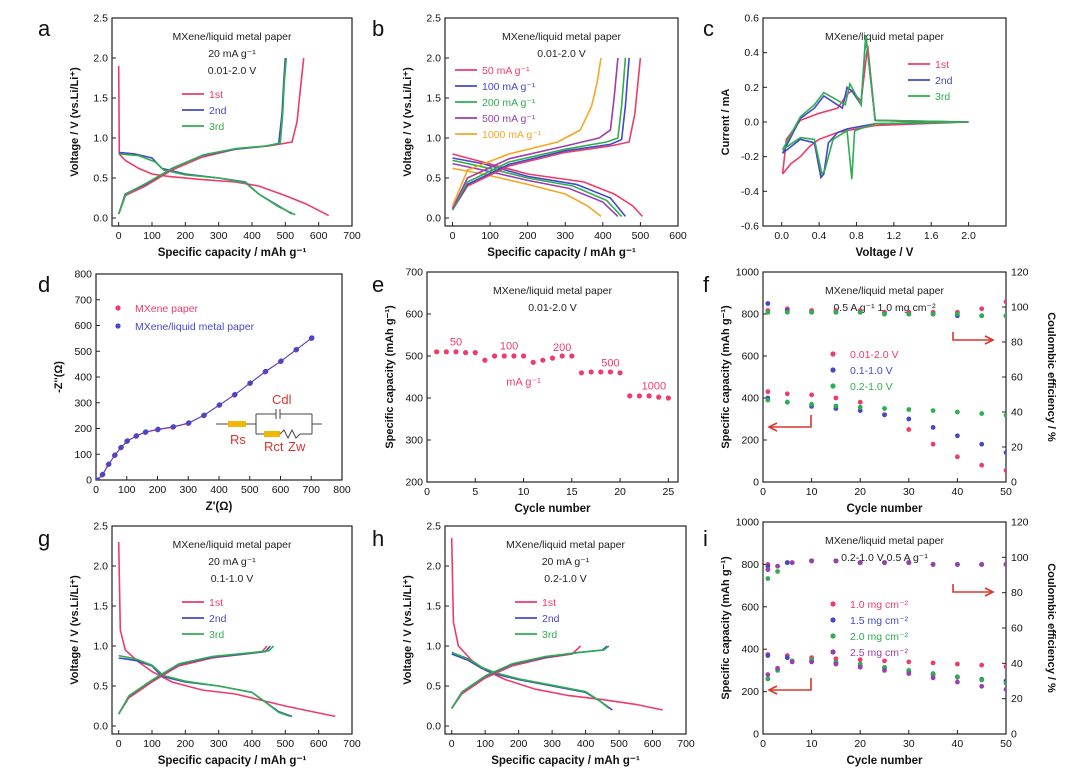  Describe the element at coordinates (565, 579) in the screenshot. I see `annotation-text: 0.2-1.0 V` at that location.